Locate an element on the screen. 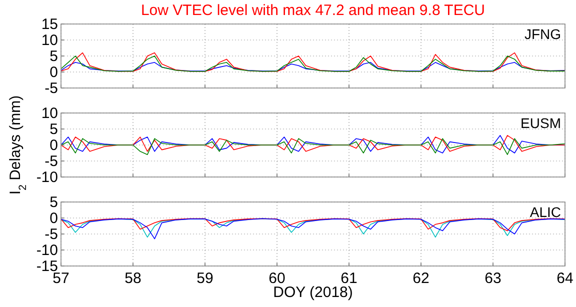  annotation: ALIC is located at coordinates (545, 212).